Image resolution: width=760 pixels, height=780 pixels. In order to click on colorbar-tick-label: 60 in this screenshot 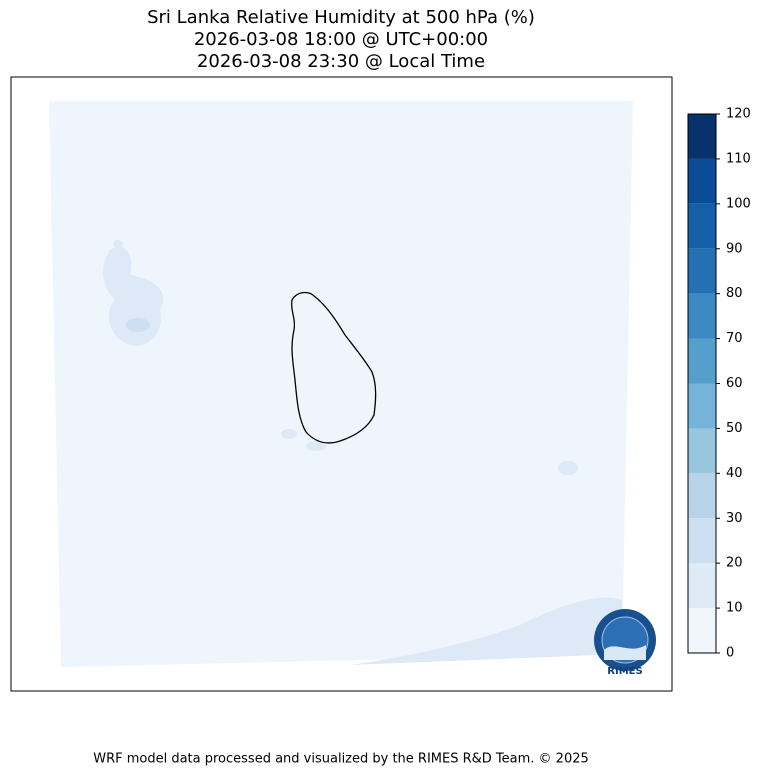, I will do `click(734, 383)`.